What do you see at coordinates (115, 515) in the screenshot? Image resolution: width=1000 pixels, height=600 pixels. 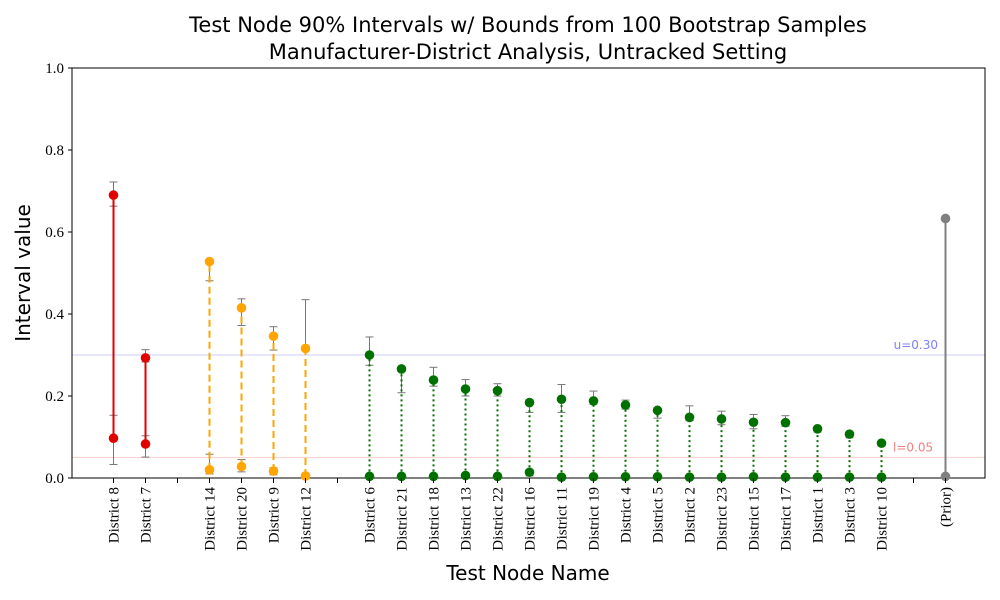 I see `x-tick-label: District 8` at bounding box center [115, 515].